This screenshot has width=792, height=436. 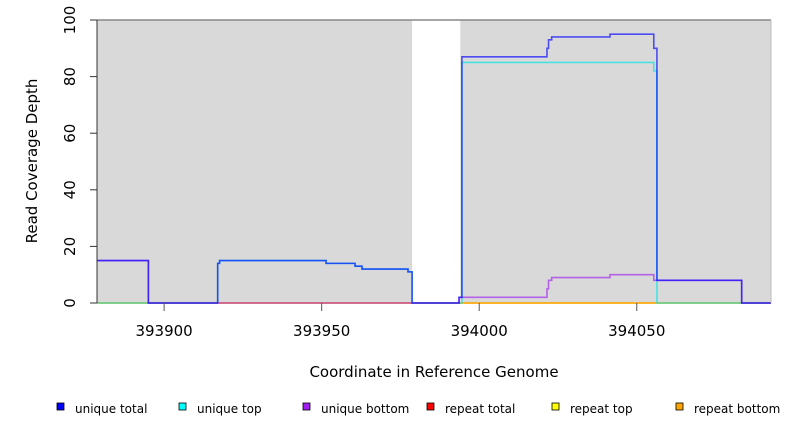 What do you see at coordinates (321, 331) in the screenshot?
I see `x-tick-label: 393950` at bounding box center [321, 331].